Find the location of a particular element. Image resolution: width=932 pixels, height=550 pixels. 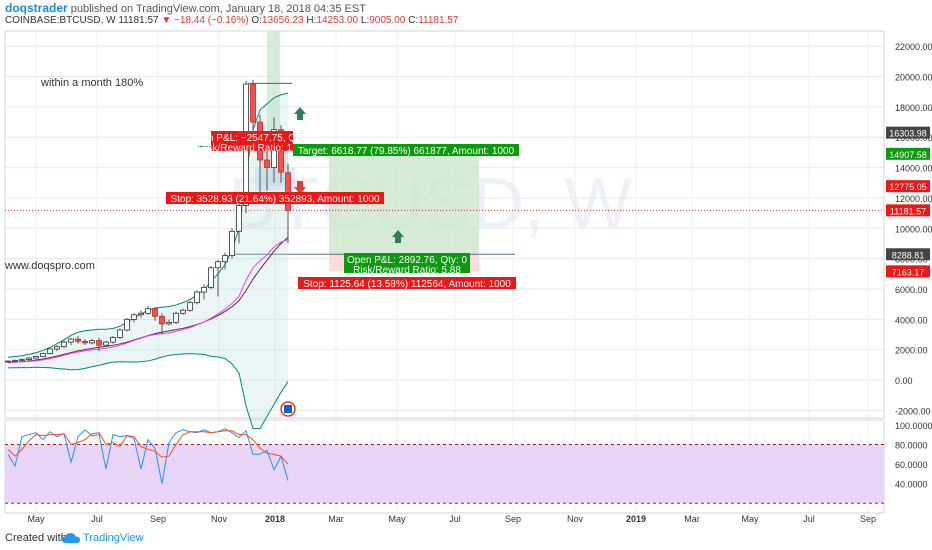

price-range-box is located at coordinates (275, 179).